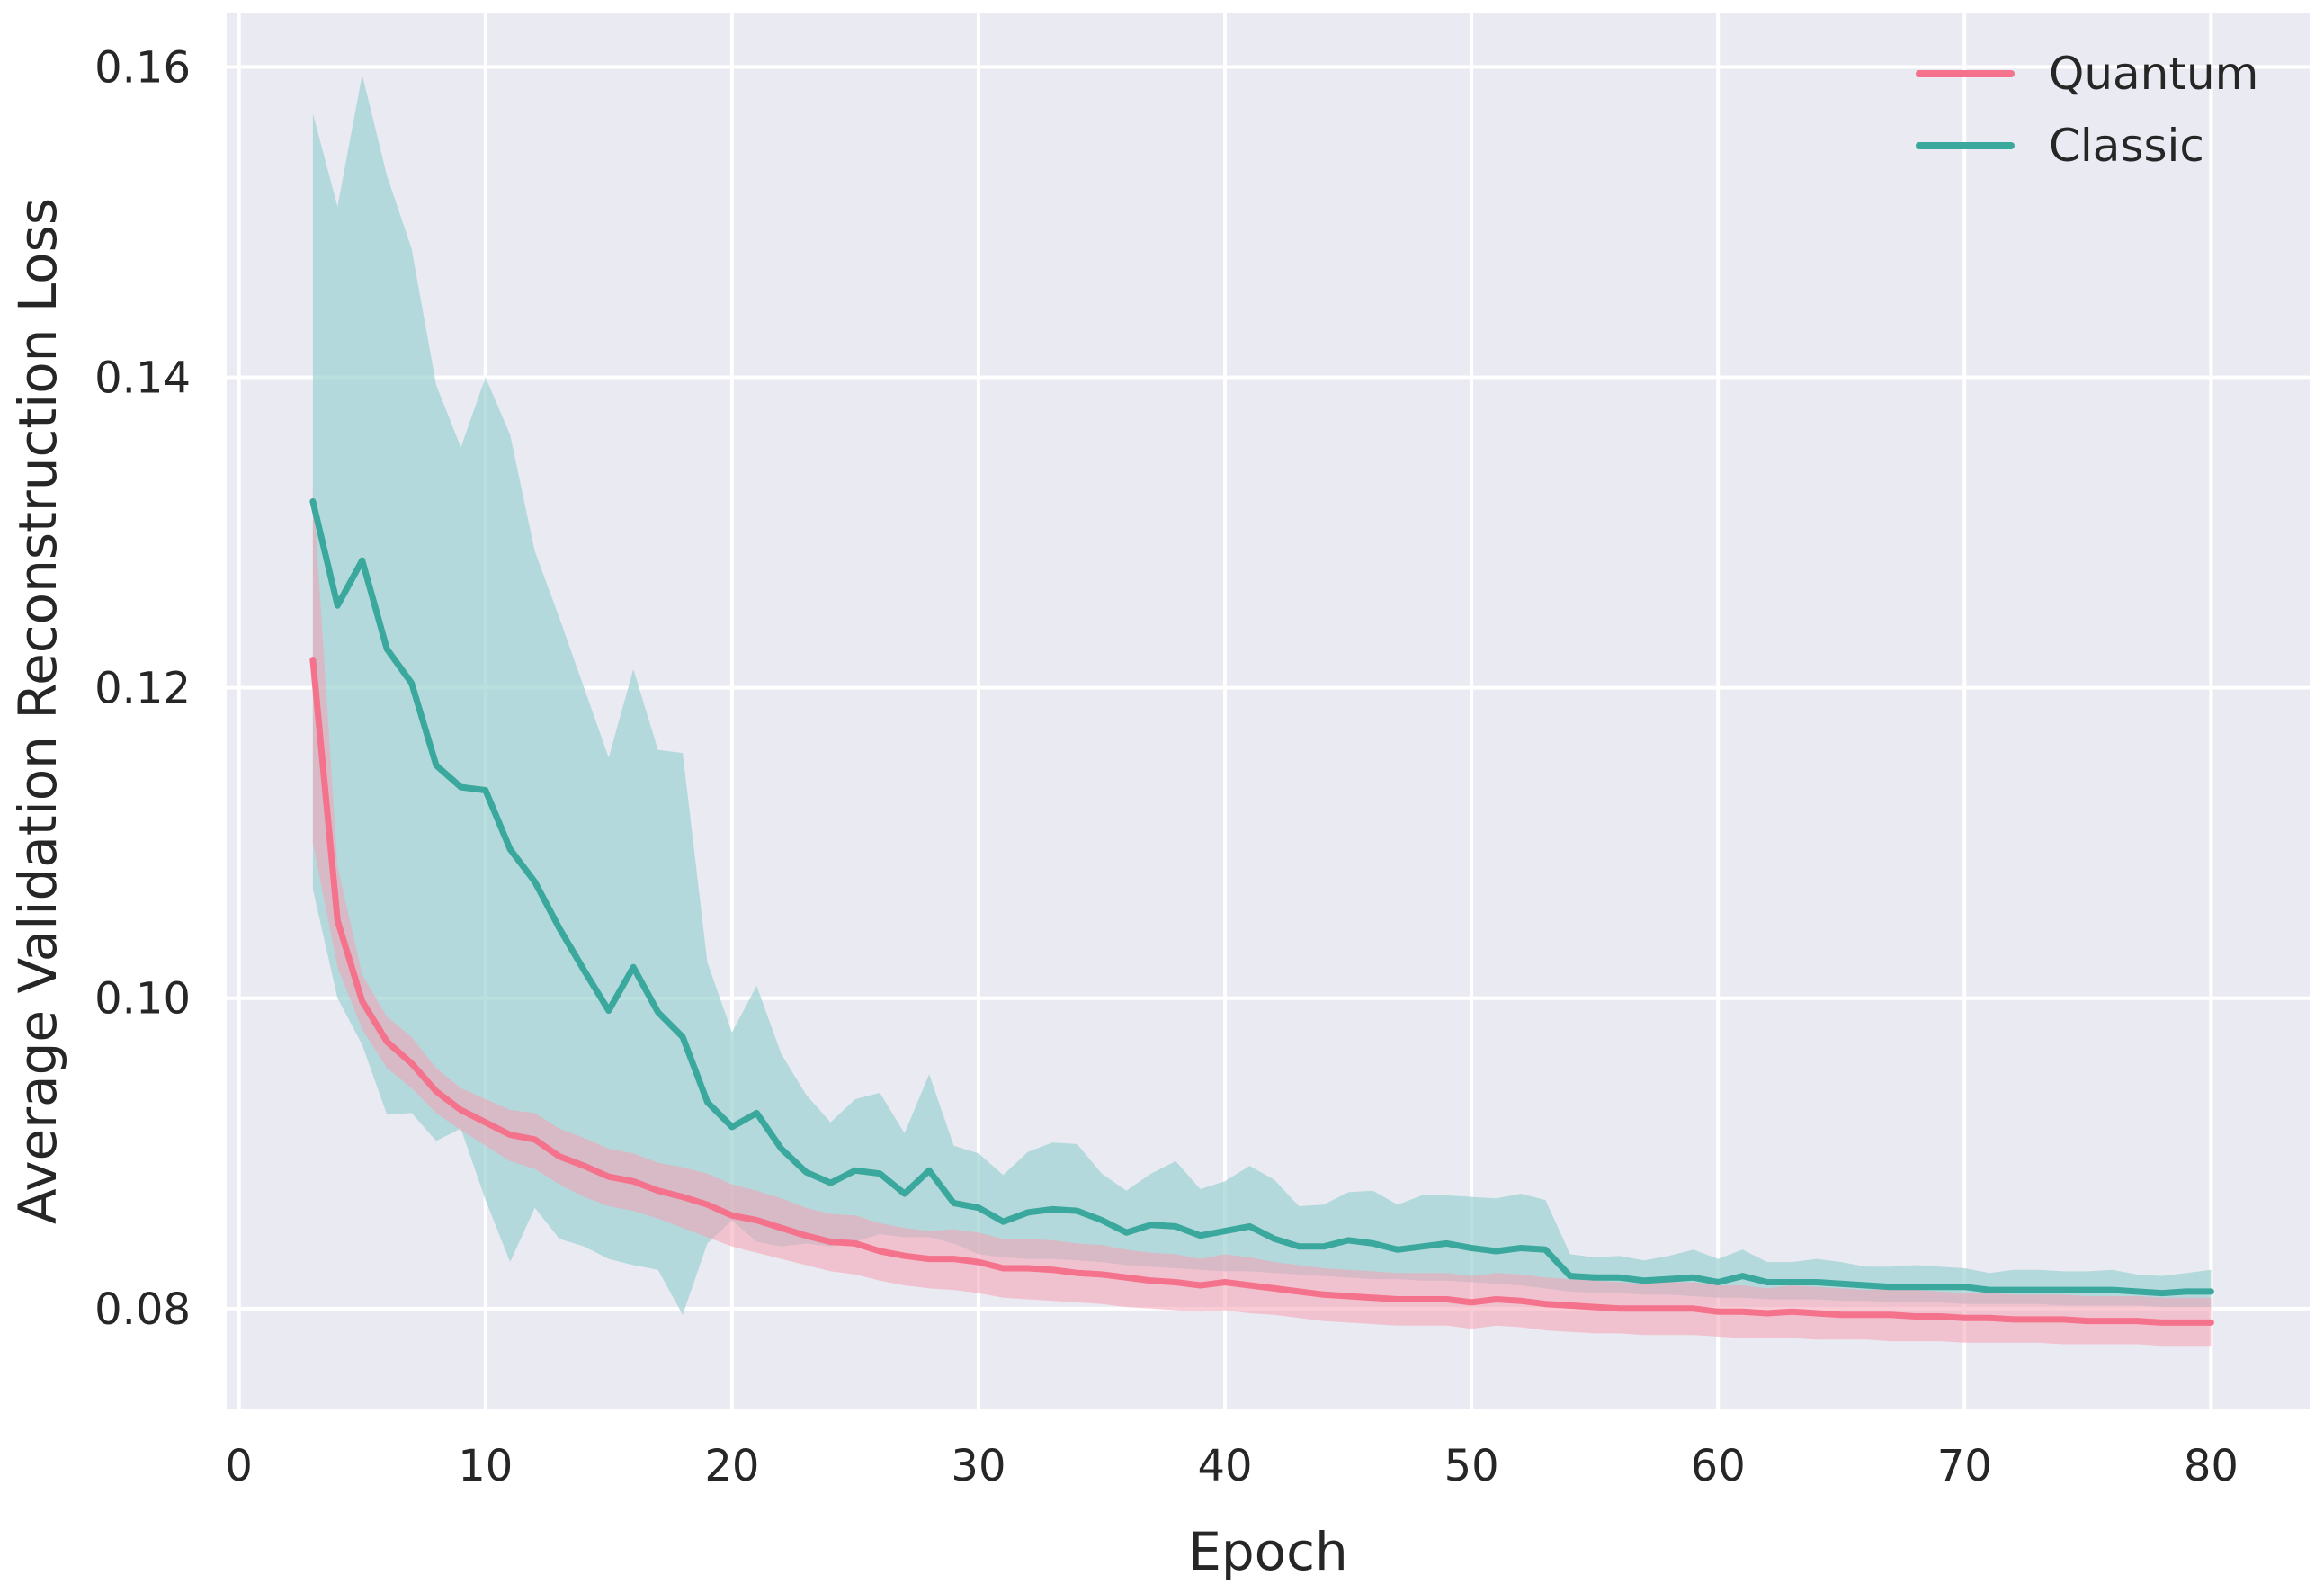  I want to click on x-tick-label-0: 0, so click(239, 1466).